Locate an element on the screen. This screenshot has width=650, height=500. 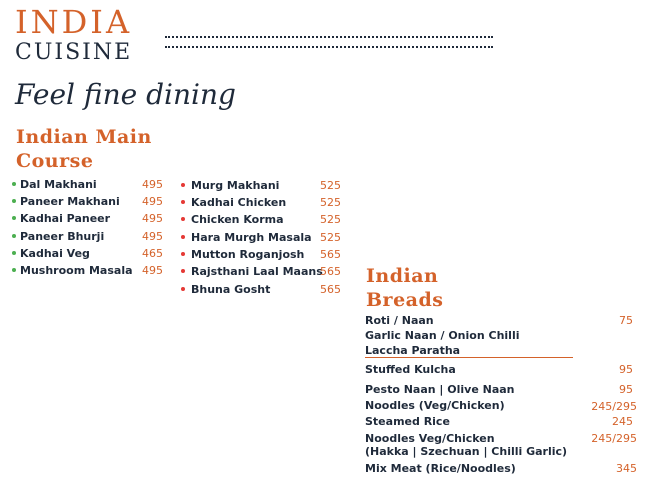
menu-item-price: 245 is located at coordinates (622, 421).